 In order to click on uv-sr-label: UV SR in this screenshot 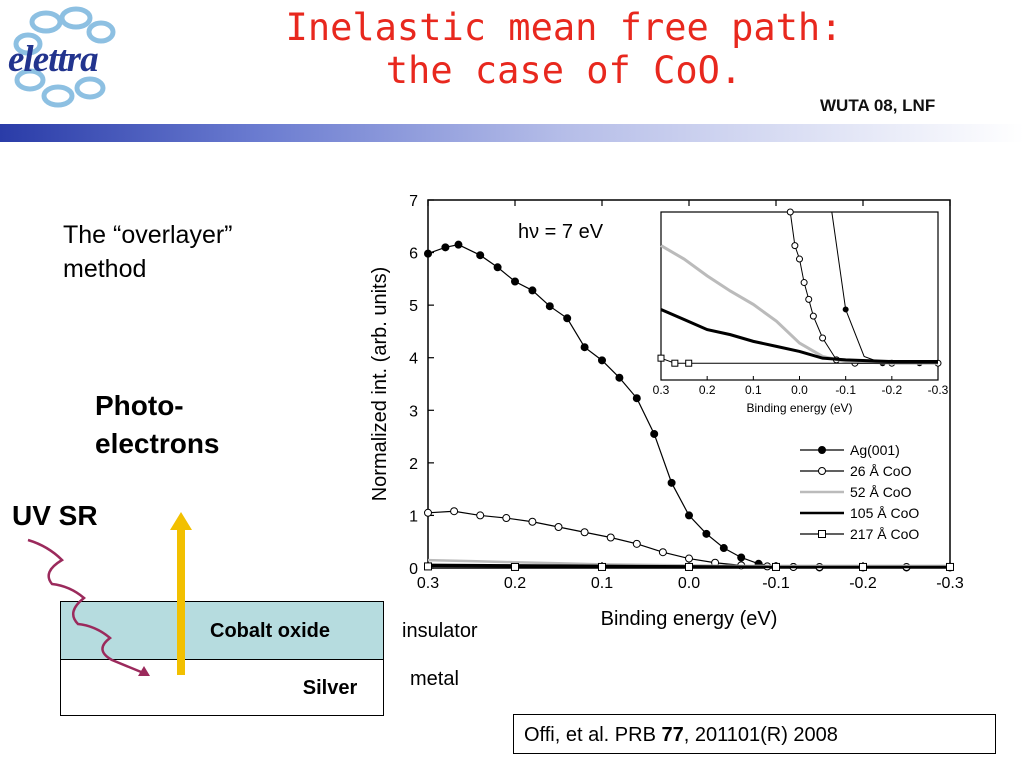, I will do `click(55, 515)`.